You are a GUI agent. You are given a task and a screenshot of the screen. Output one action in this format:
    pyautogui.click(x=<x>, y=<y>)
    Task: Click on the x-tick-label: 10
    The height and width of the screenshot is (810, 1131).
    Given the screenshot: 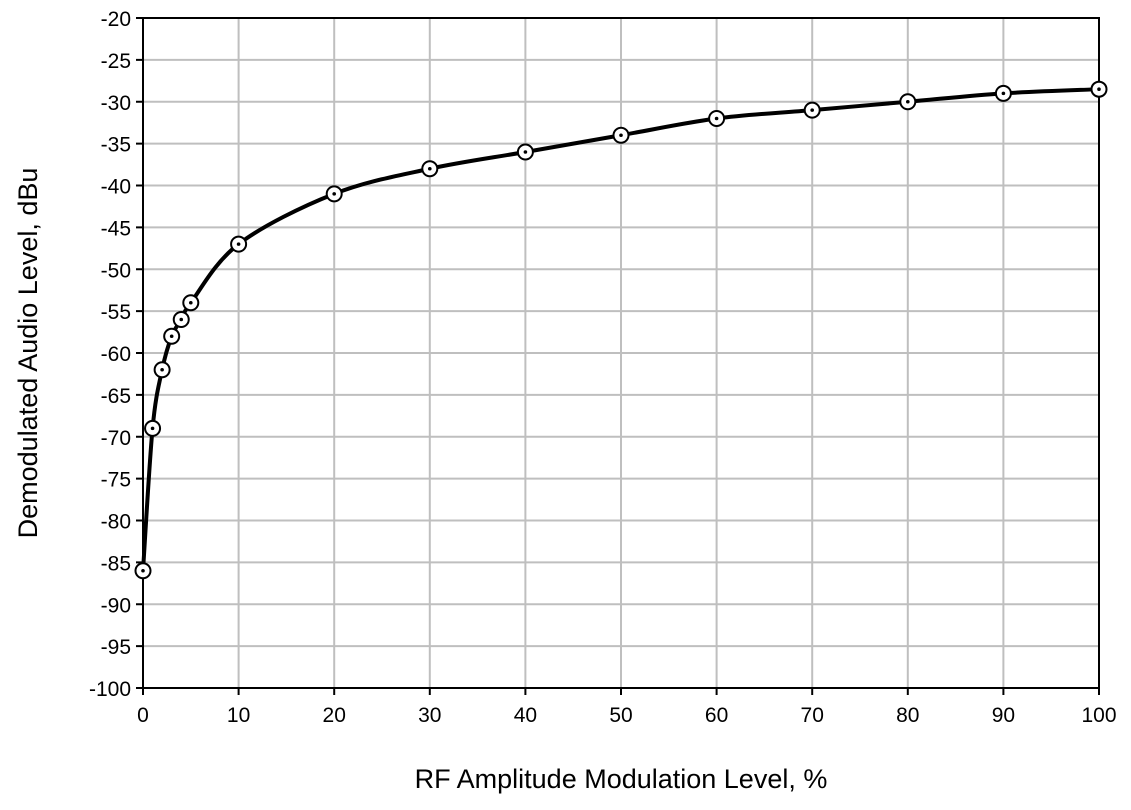 What is the action you would take?
    pyautogui.click(x=238, y=715)
    